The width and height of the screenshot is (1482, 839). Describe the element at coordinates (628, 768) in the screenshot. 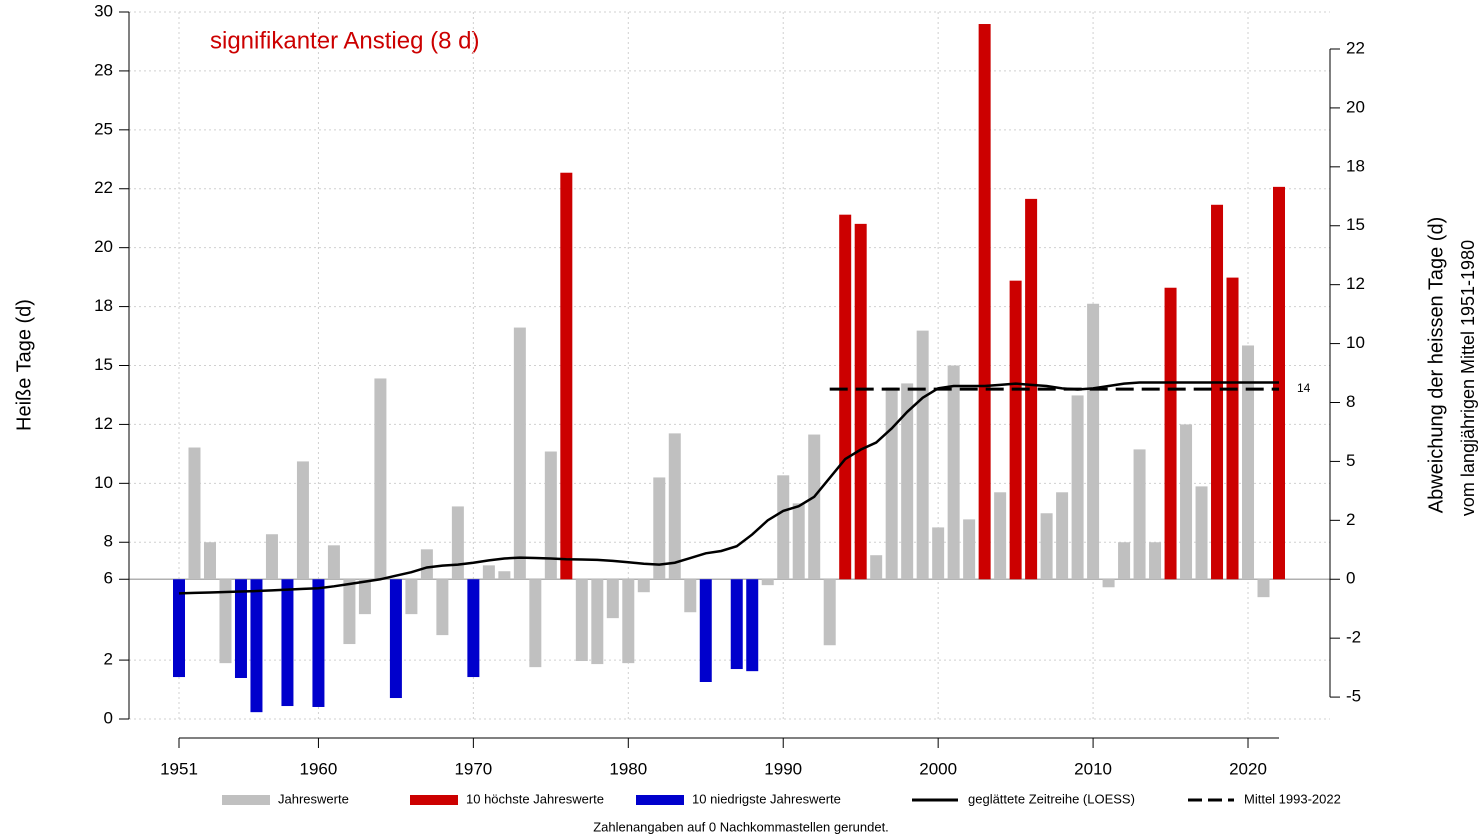

I see `x-tick-label: 1980` at that location.